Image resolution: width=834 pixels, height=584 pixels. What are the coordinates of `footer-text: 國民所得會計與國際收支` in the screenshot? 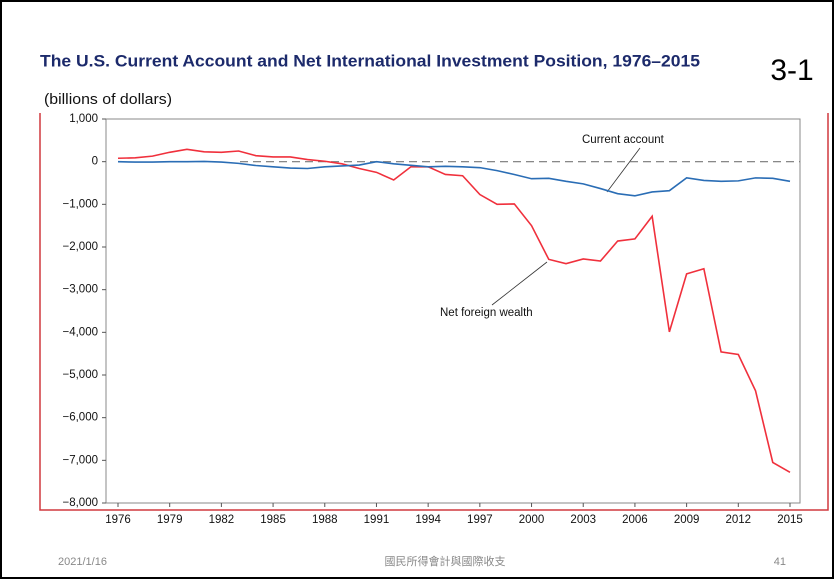 It's located at (445, 561).